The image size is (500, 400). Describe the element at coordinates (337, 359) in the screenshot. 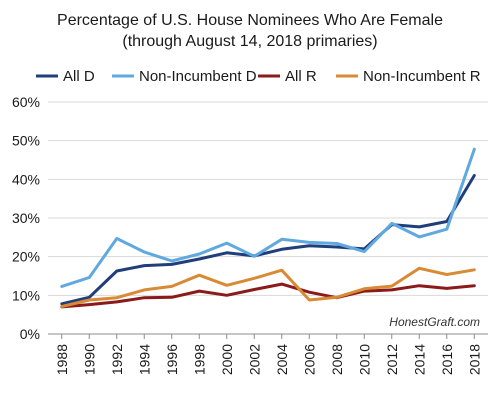

I see `x-tick-label: 2008` at that location.